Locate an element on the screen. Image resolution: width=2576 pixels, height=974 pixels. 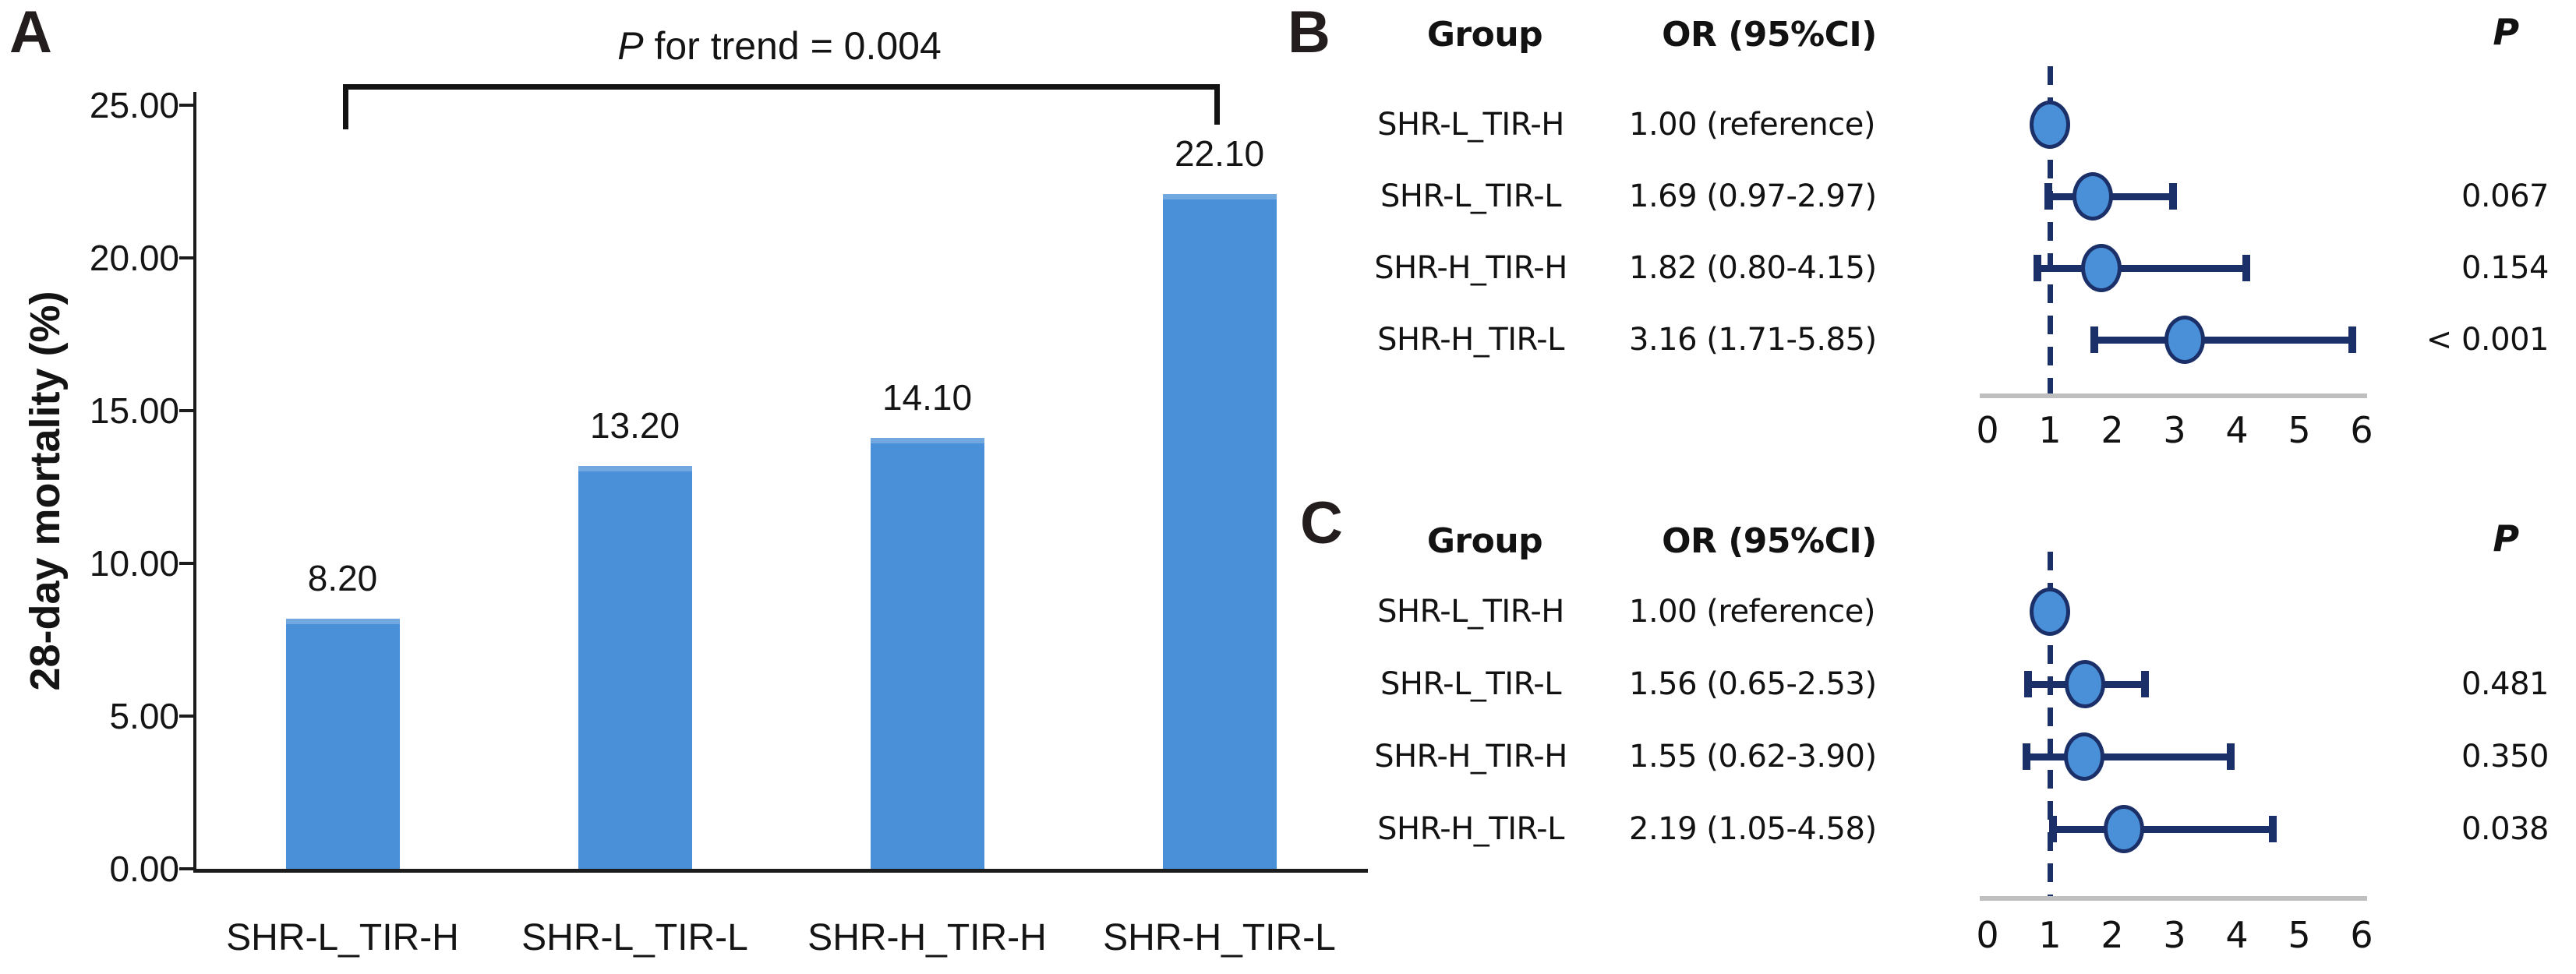
x-tick-label: 4 is located at coordinates (2237, 430).